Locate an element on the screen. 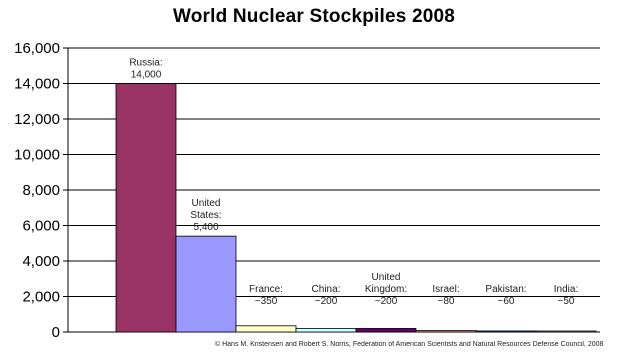 The width and height of the screenshot is (628, 354). data-label: Pakistan: is located at coordinates (505, 289).